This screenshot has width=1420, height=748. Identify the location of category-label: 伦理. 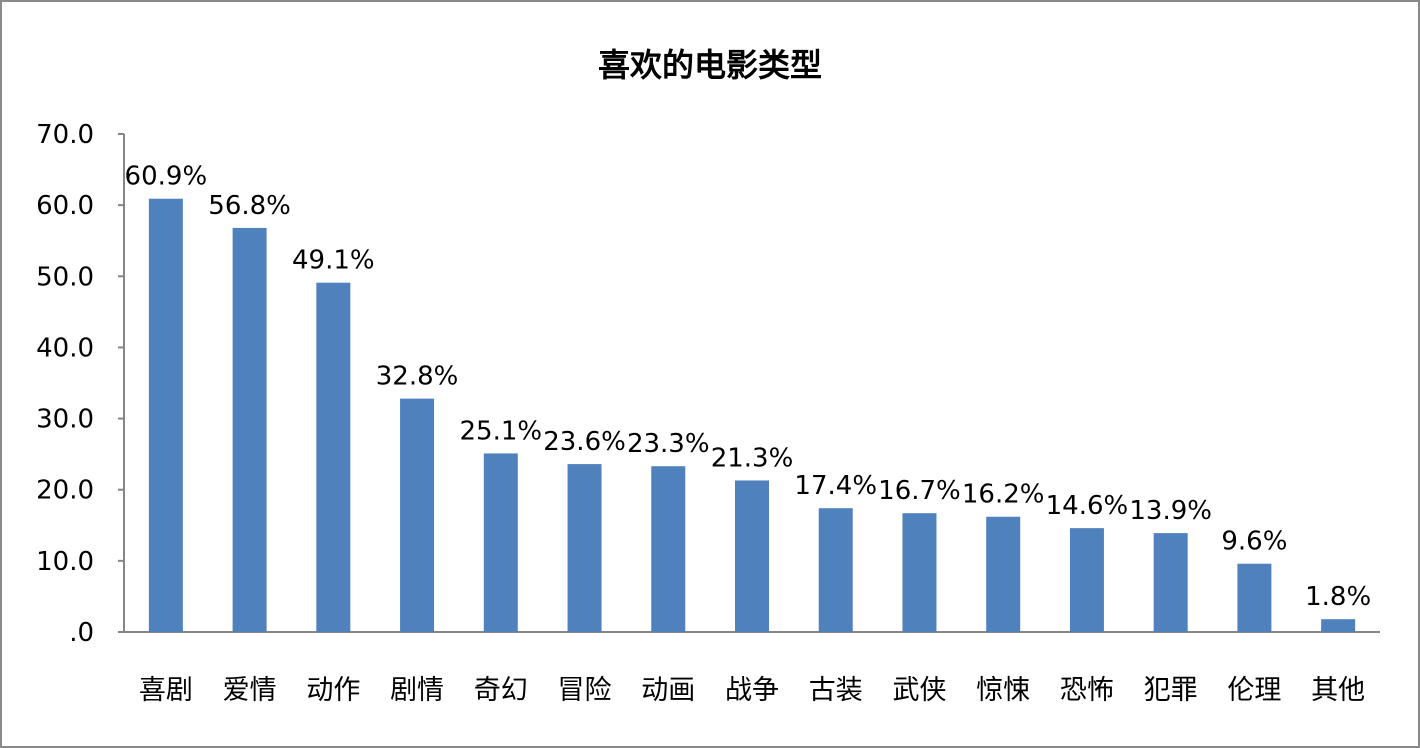
(1254, 690).